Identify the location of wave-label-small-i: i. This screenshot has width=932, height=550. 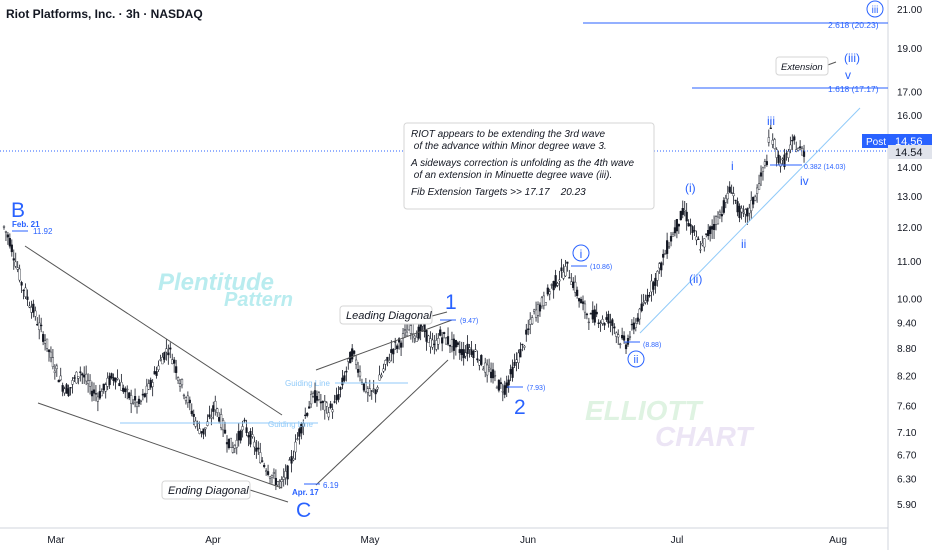
(732, 166).